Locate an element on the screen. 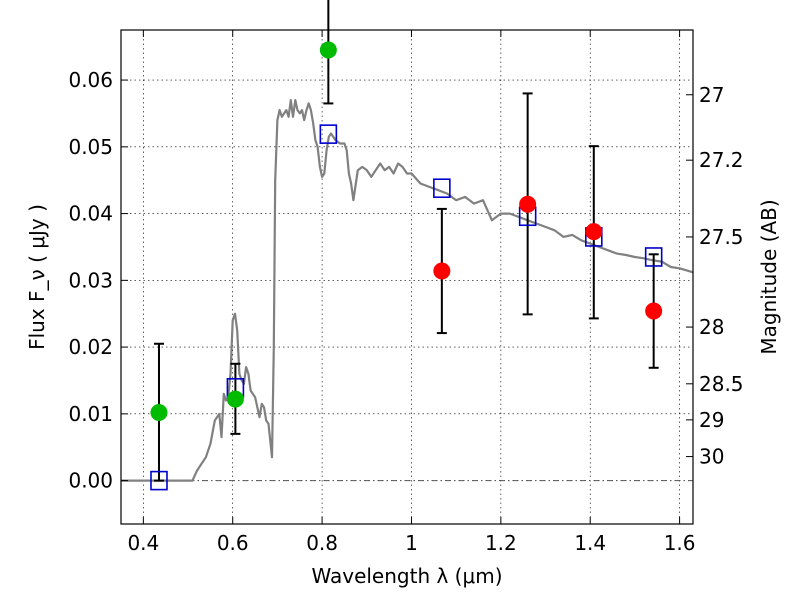  right-axis-tick-label: 30 is located at coordinates (711, 457).